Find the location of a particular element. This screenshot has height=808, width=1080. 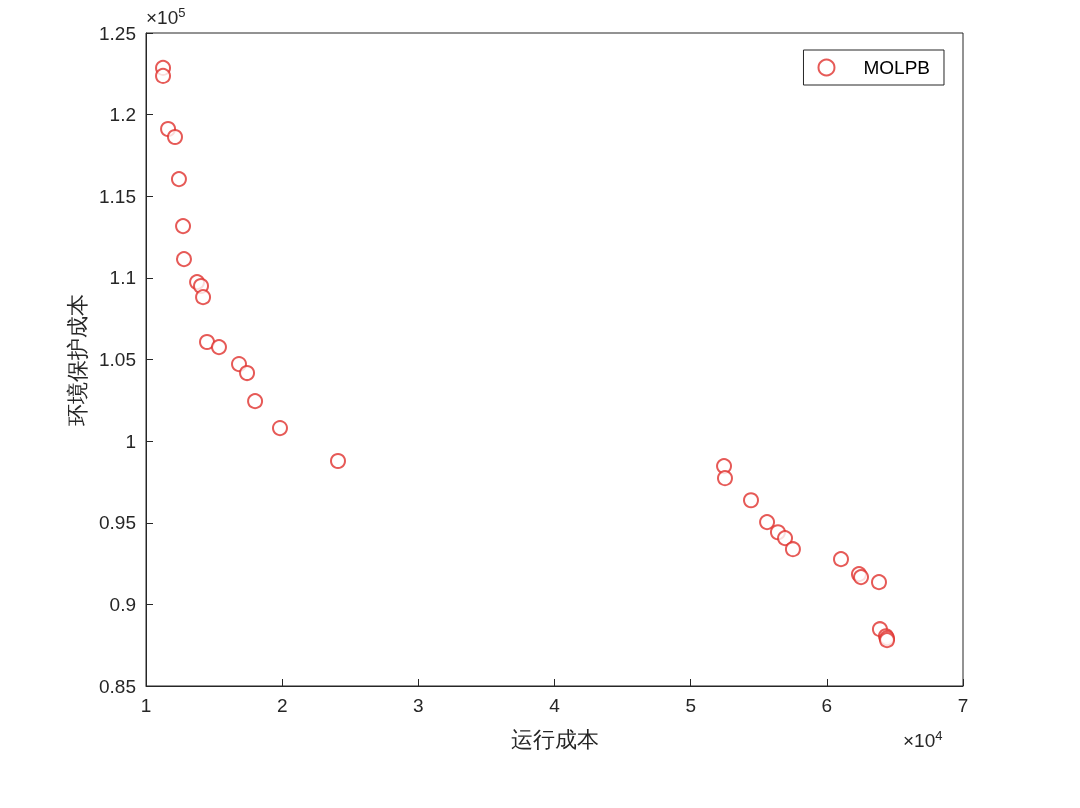

y-tick-label: 0.85 is located at coordinates (117, 686).